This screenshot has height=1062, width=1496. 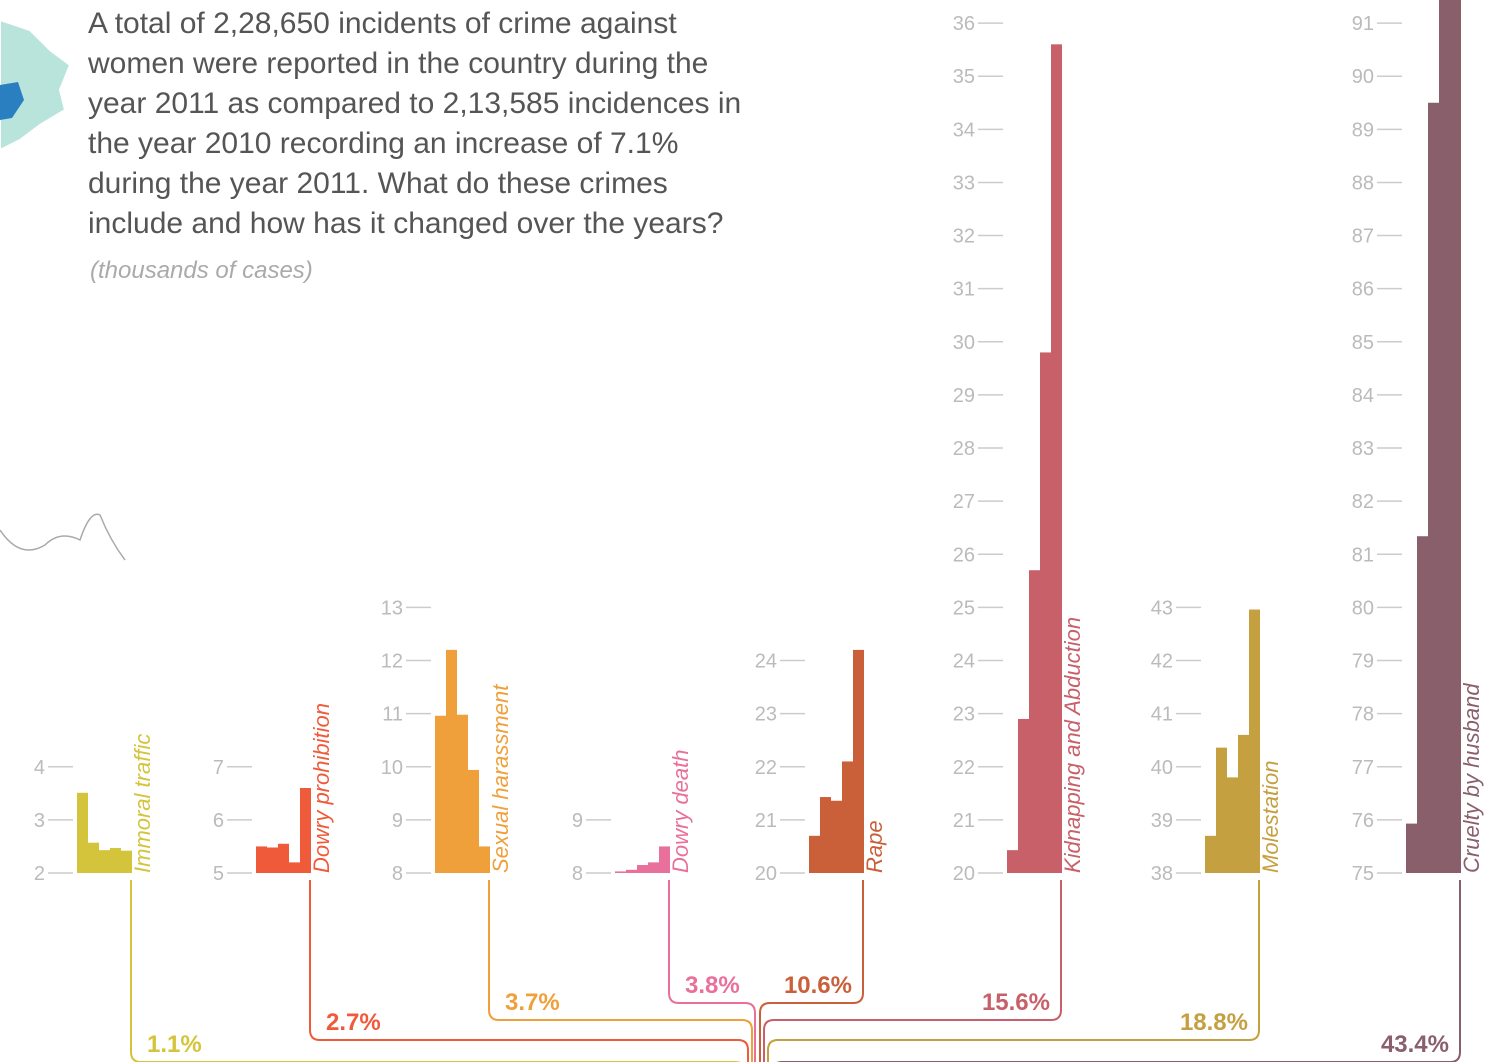 What do you see at coordinates (818, 985) in the screenshot?
I see `share-label: 10.6%` at bounding box center [818, 985].